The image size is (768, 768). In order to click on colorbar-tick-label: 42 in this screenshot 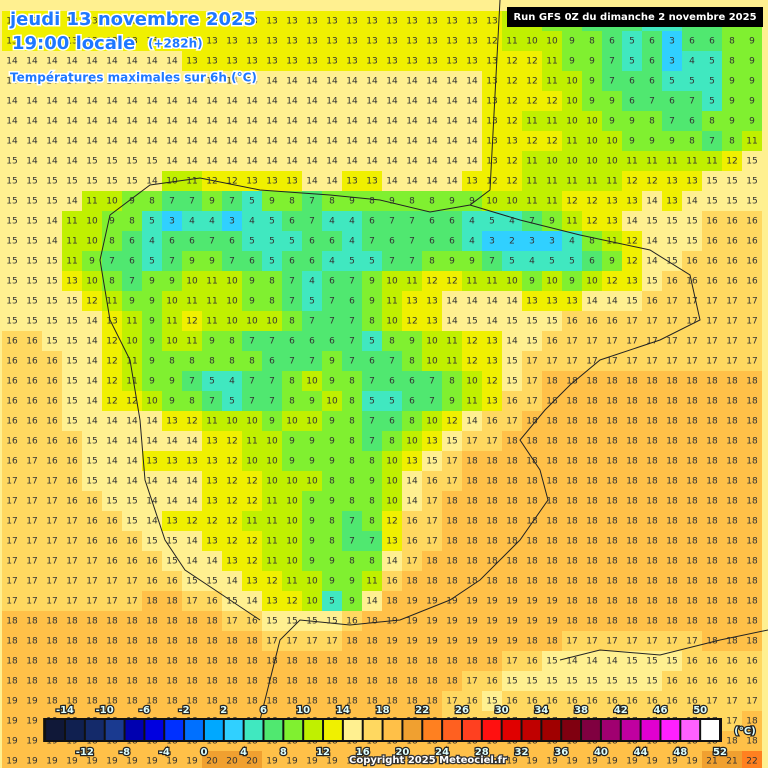, I will do `click(621, 710)`.